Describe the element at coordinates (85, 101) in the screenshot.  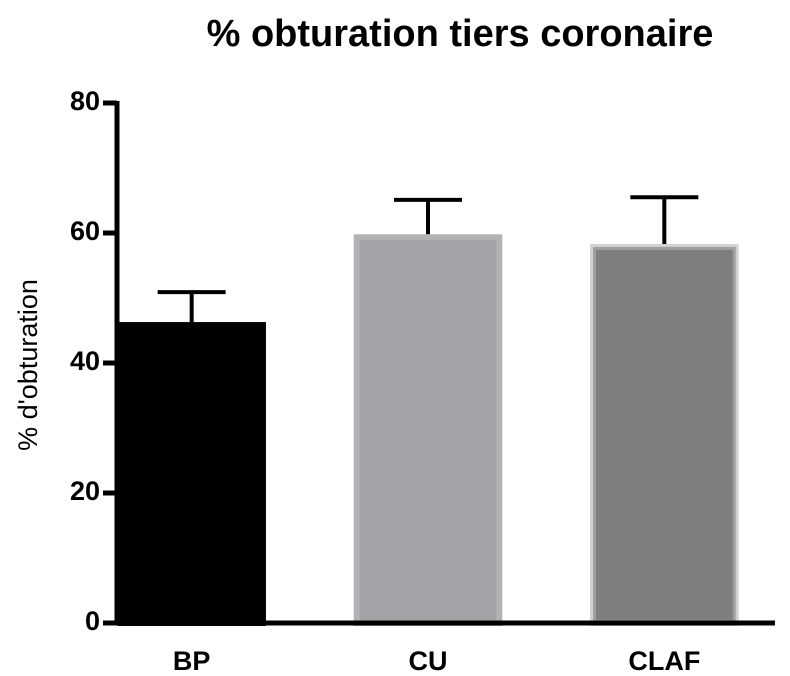
I see `y-tick-label: 80` at that location.